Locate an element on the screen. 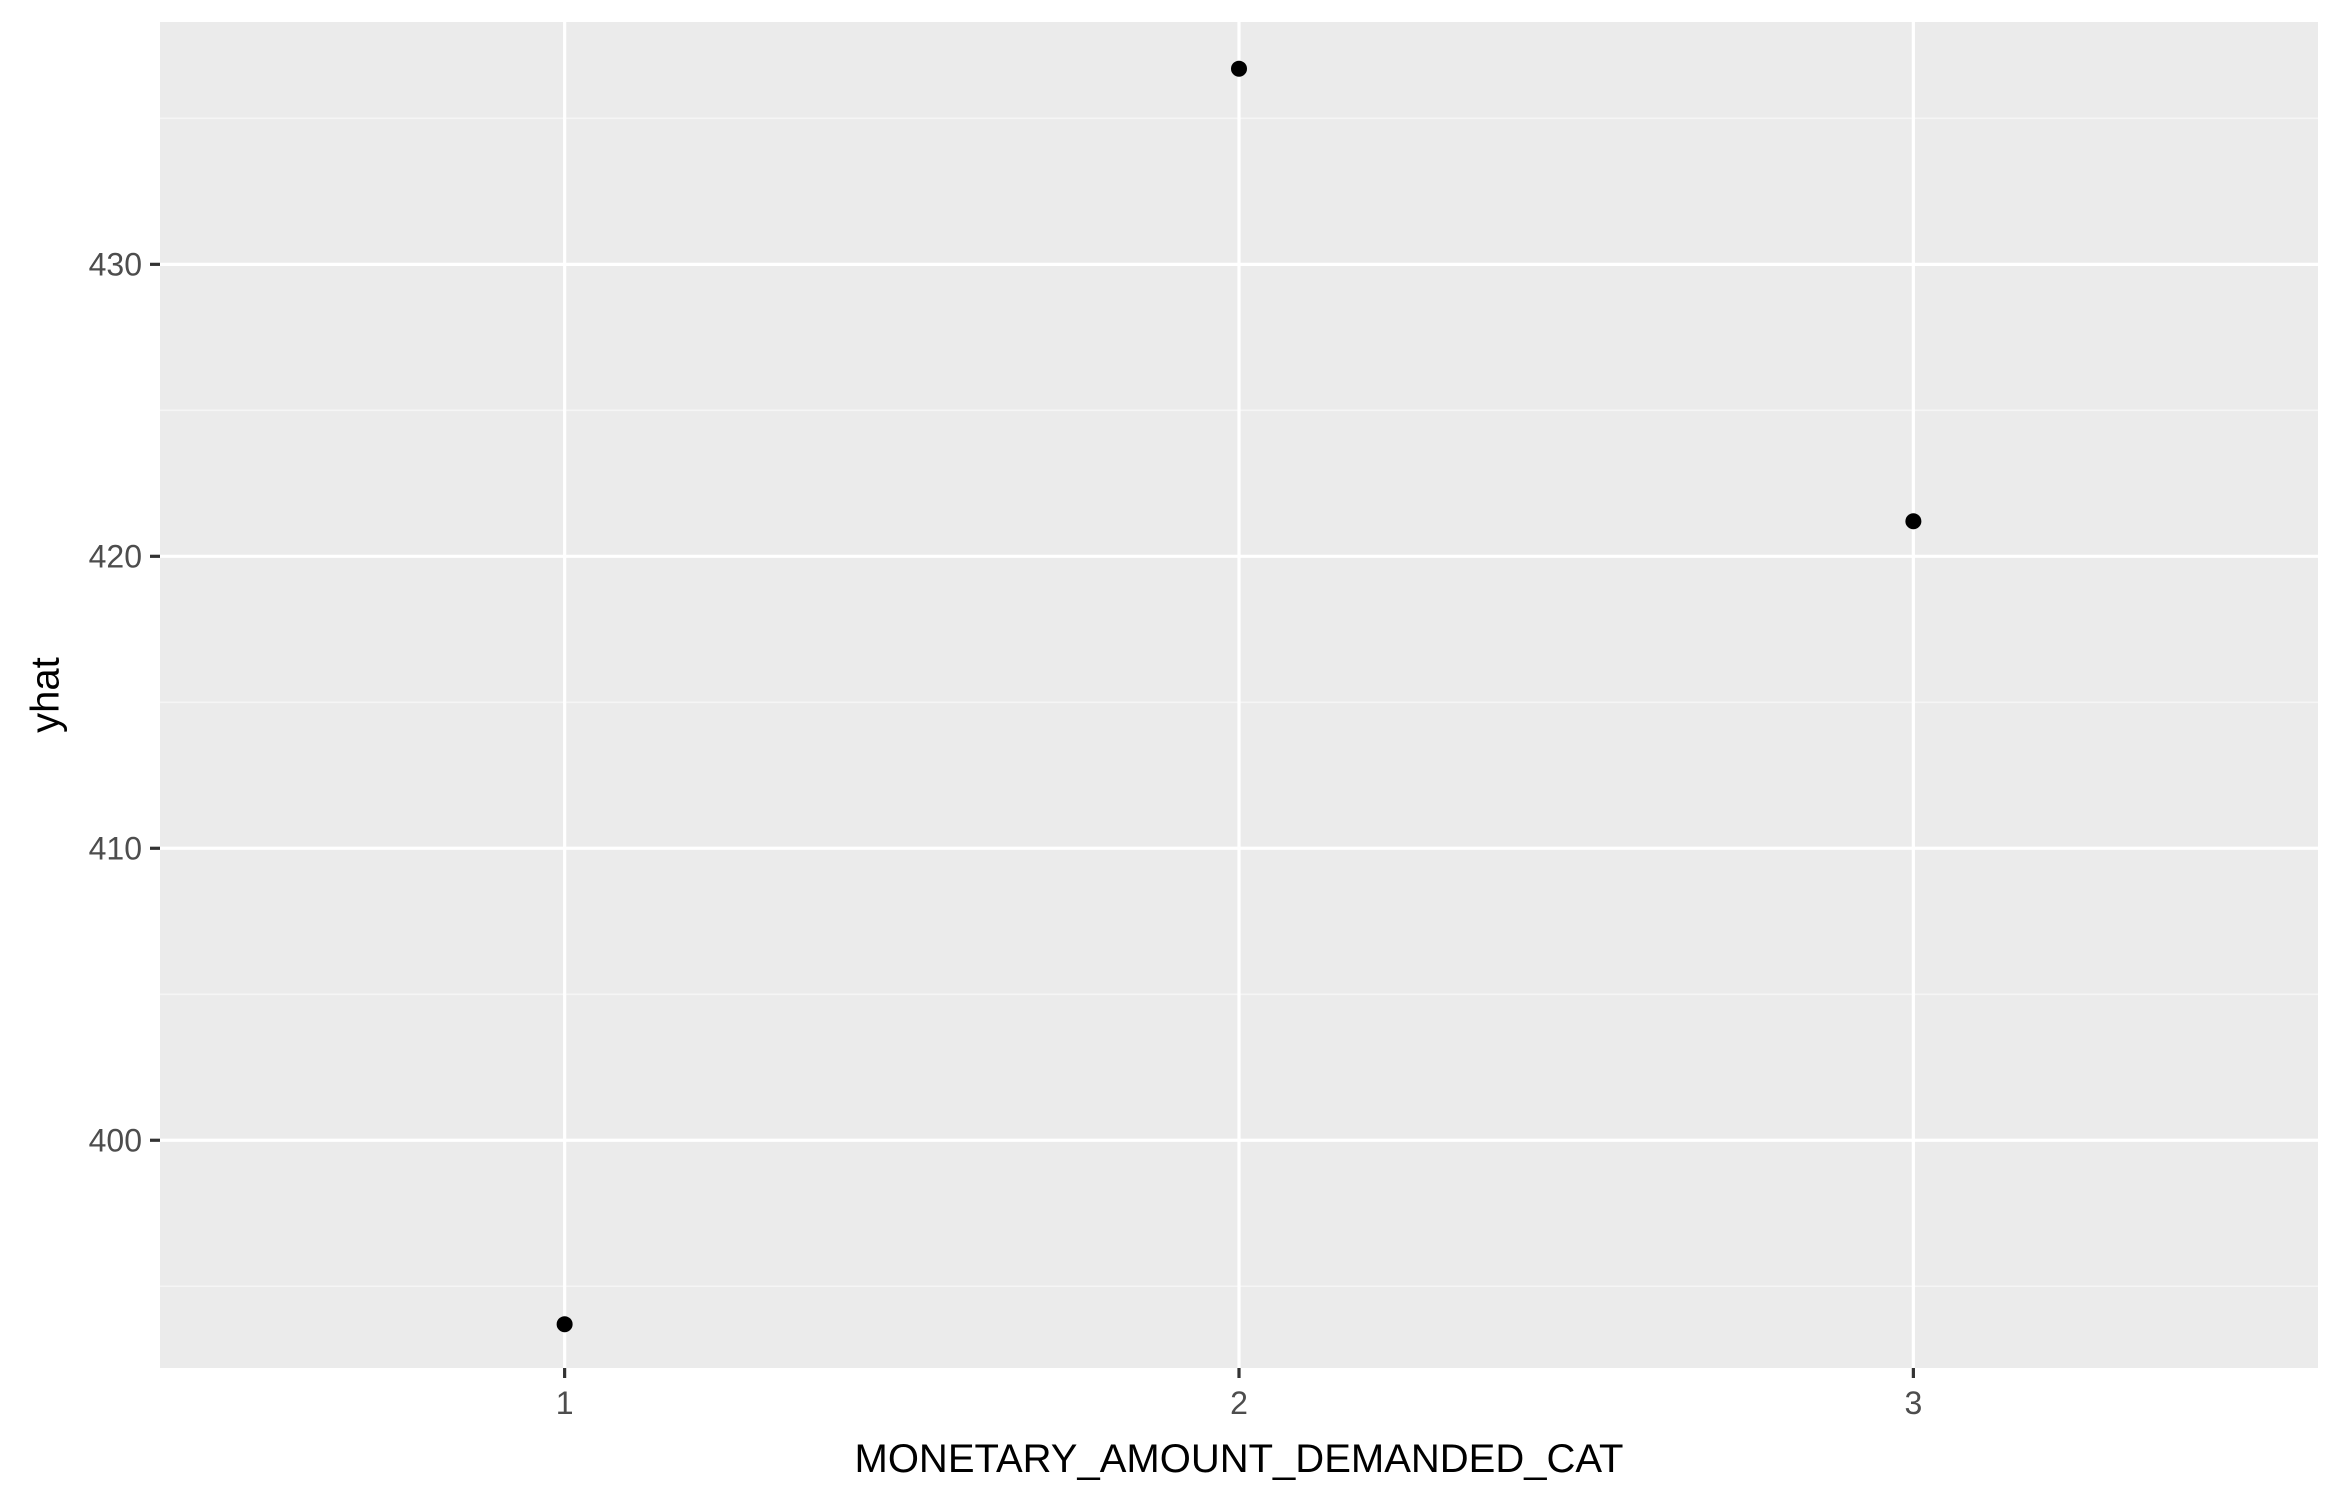 The height and width of the screenshot is (1503, 2331). x-tick-label: 3 is located at coordinates (1913, 1403).